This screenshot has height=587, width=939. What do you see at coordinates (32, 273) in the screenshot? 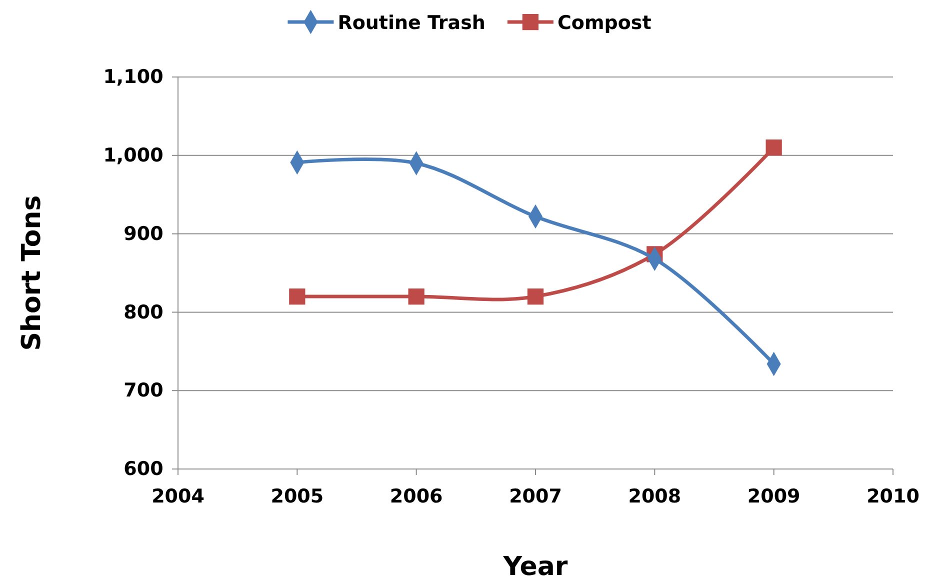
I see `y-axis-title: Short Tons` at bounding box center [32, 273].